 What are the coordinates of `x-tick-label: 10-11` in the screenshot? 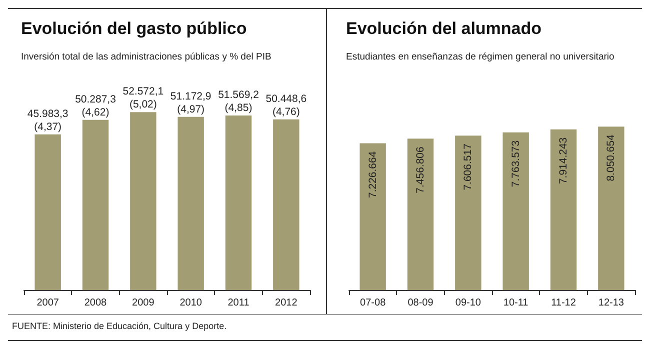 It's located at (516, 303).